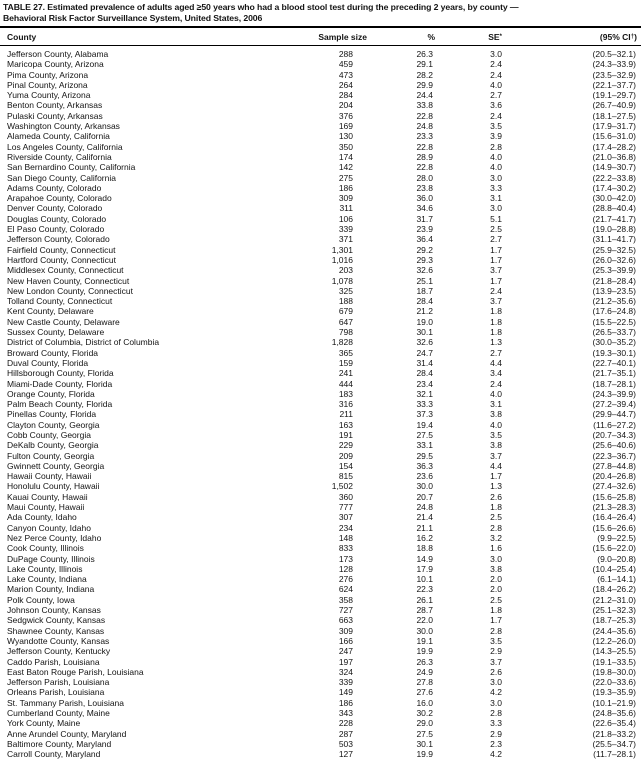  Describe the element at coordinates (147, 116) in the screenshot. I see `cell-county: Pulaski County, Arkansas` at that location.